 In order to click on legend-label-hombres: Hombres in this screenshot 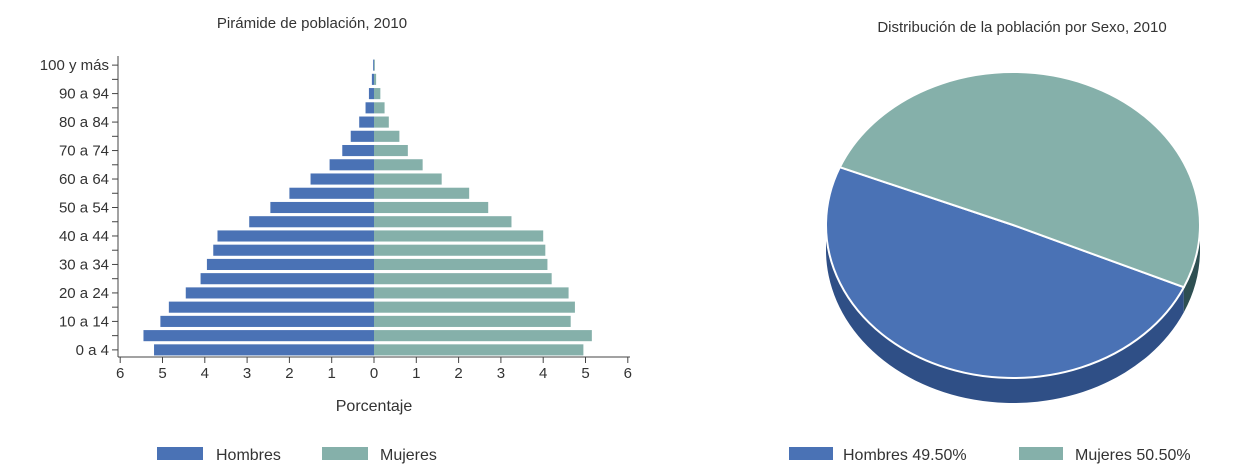, I will do `click(248, 455)`.